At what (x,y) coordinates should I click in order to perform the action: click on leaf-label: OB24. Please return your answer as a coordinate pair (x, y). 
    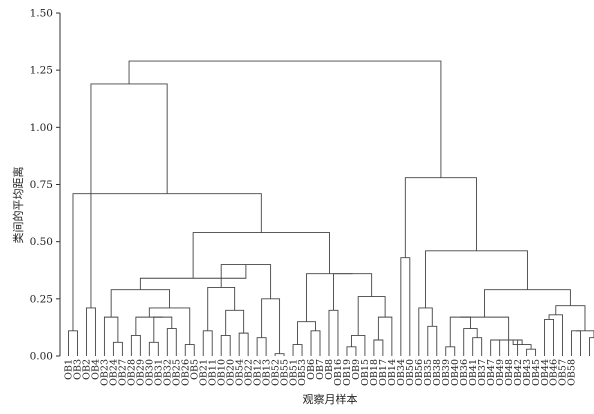
    Looking at the image, I should click on (114, 372).